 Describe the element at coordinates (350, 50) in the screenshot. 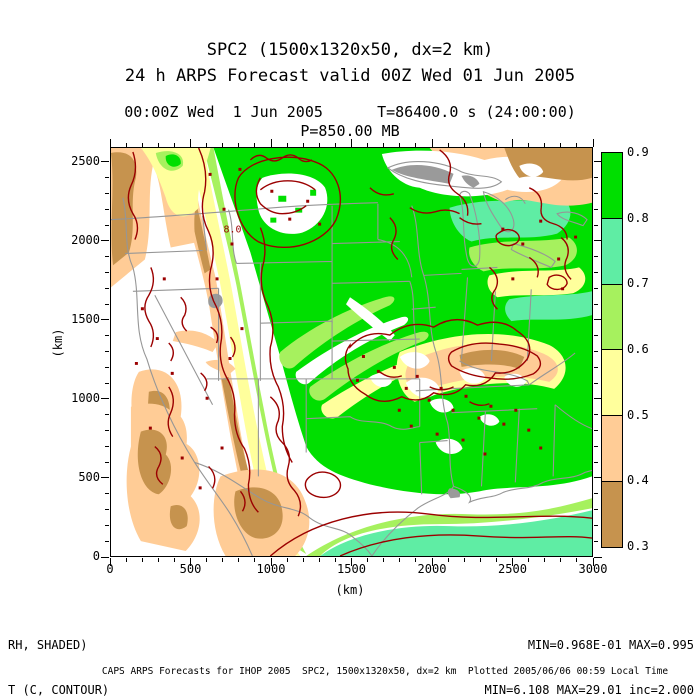

I see `page-title: SPC2 (1500x1320x50, dx=2 km)` at that location.